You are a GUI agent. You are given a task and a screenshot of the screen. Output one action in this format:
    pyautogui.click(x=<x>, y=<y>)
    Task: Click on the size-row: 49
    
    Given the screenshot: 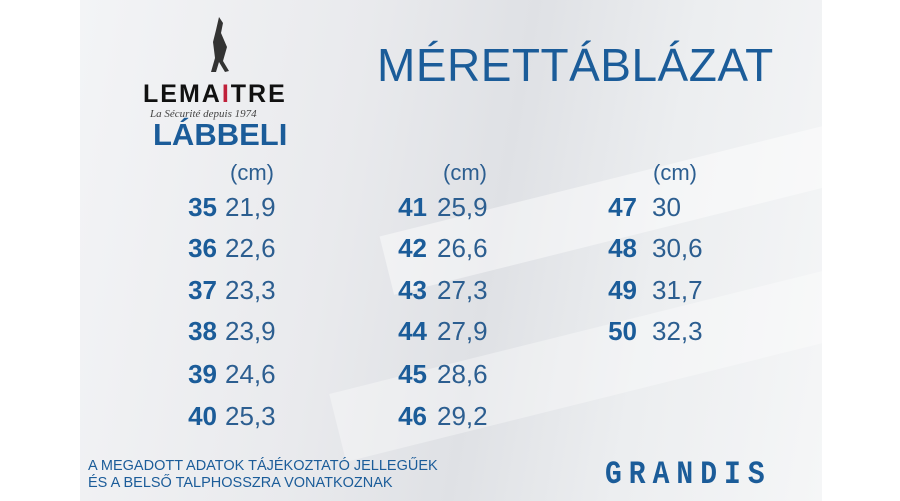 What is the action you would take?
    pyautogui.click(x=318, y=290)
    